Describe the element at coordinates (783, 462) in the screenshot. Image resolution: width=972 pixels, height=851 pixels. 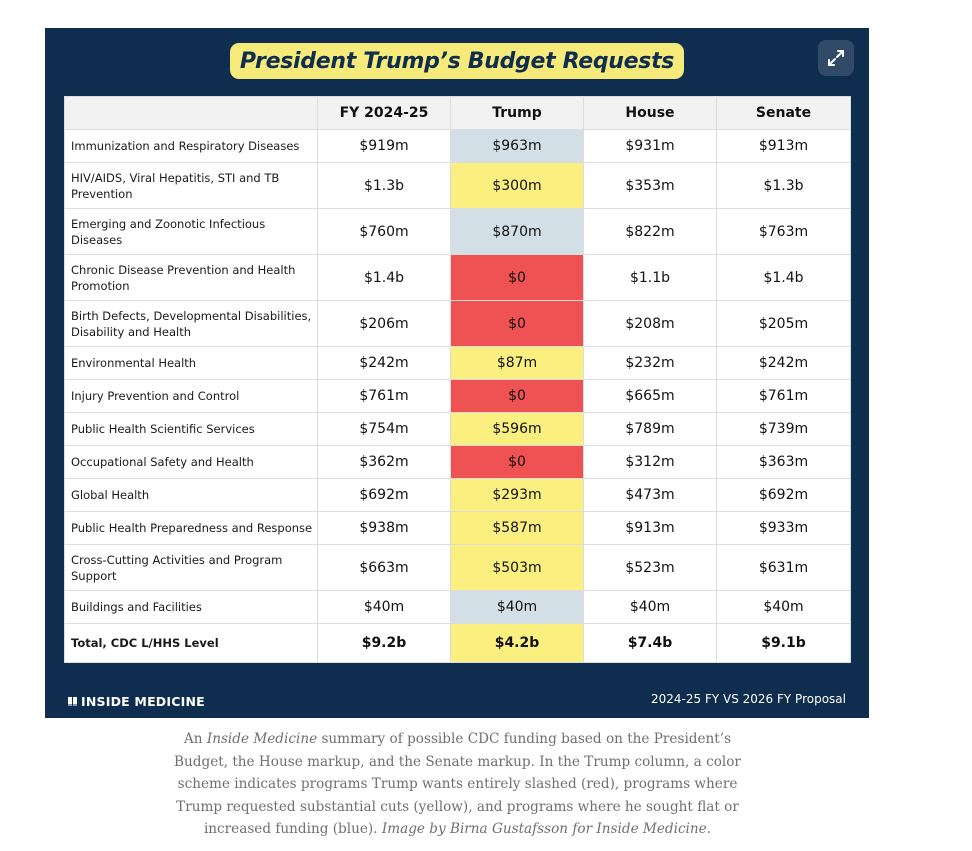
I see `senate-cell: $363m` at that location.